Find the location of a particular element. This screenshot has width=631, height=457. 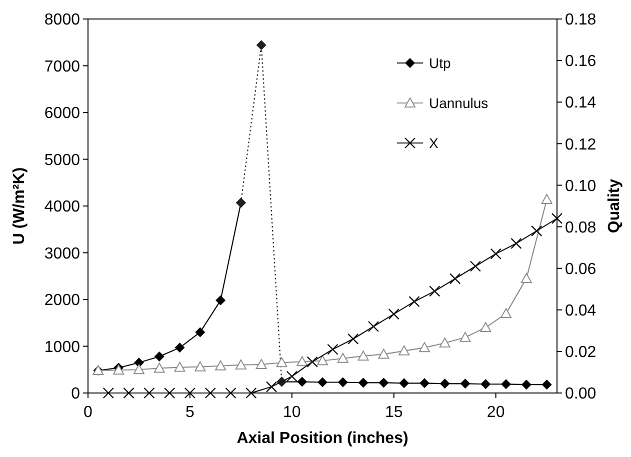

legend-label: X is located at coordinates (434, 142).